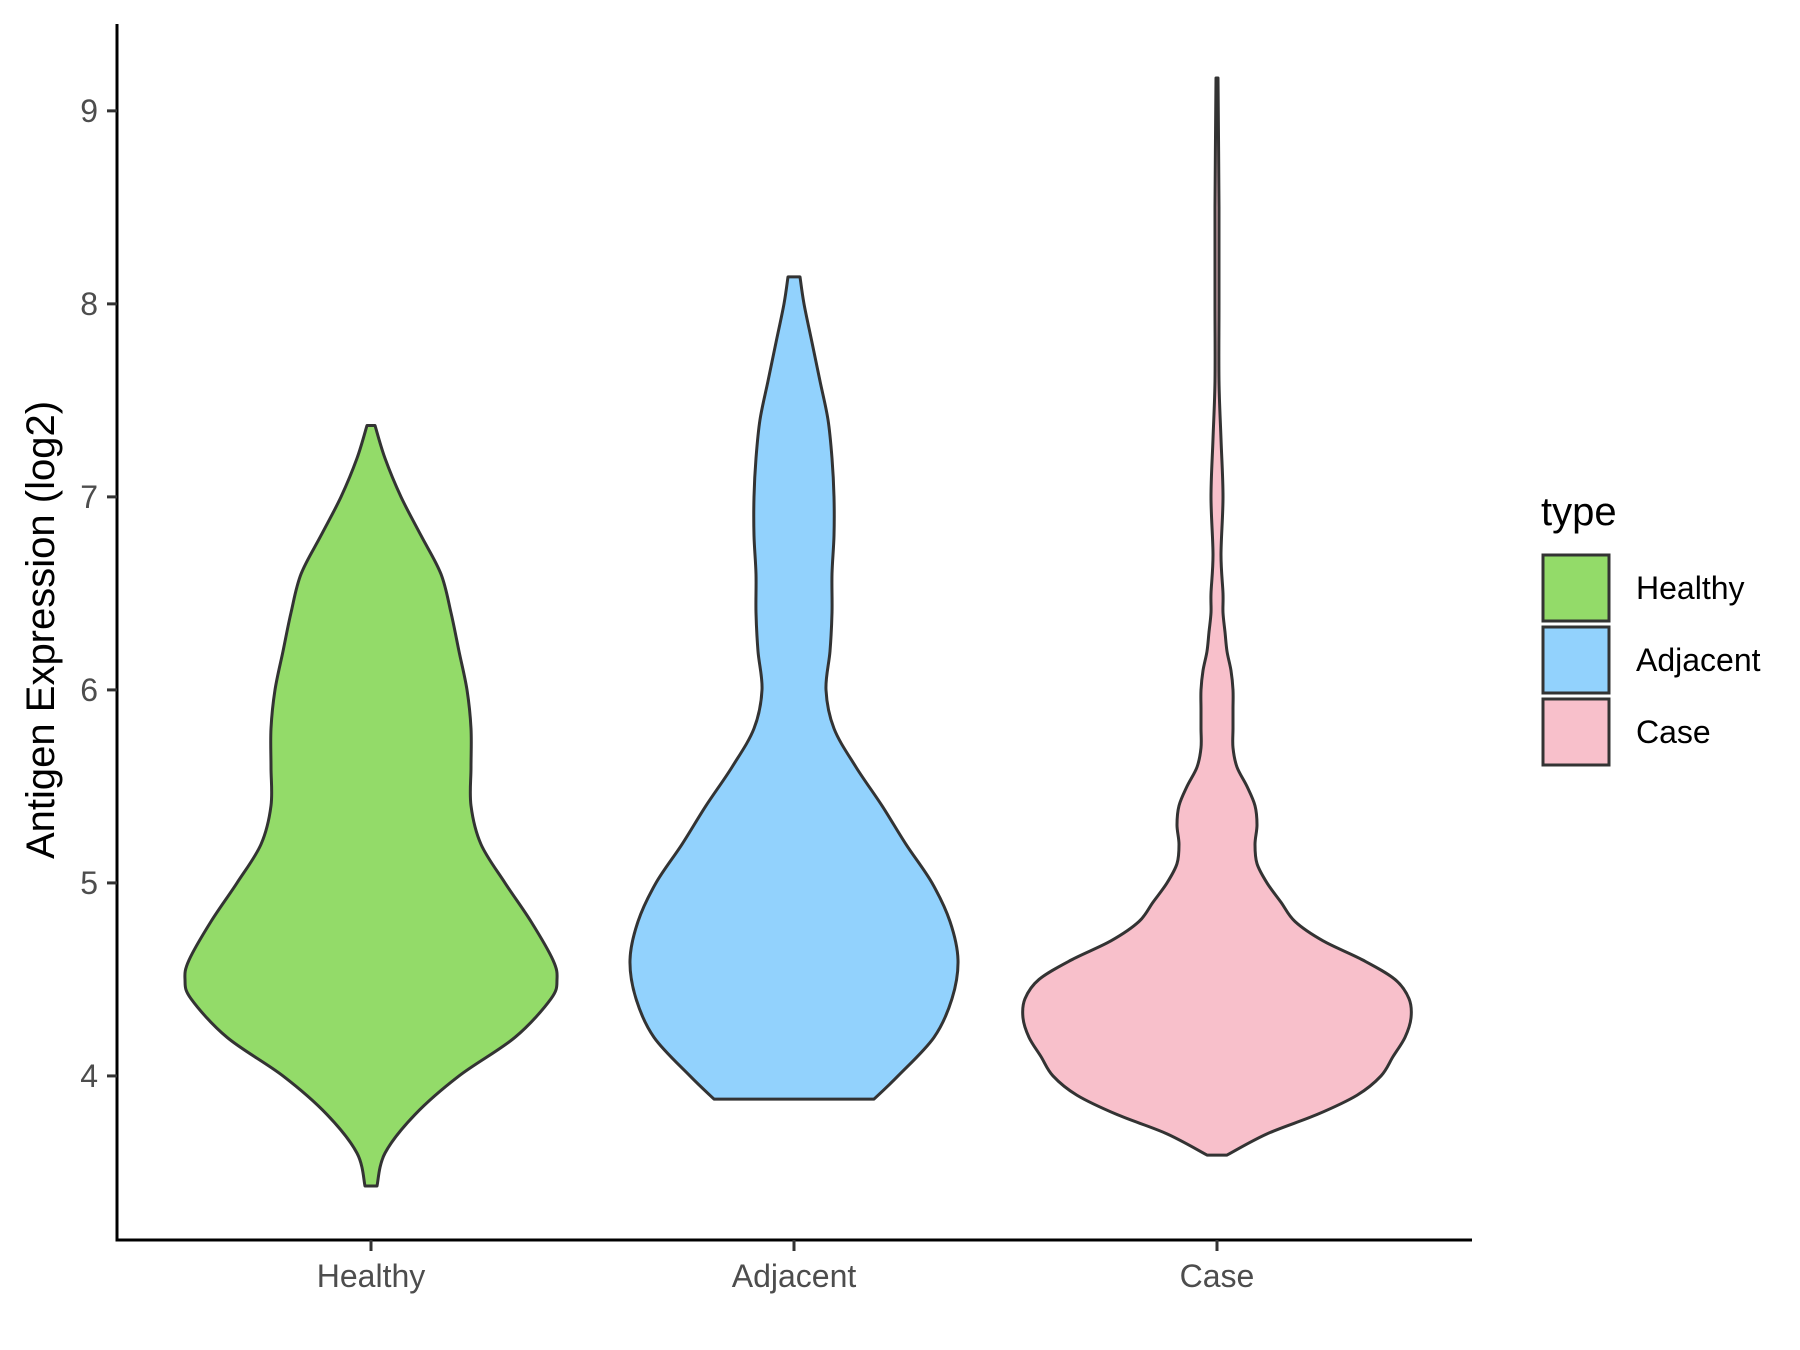  Describe the element at coordinates (41, 630) in the screenshot. I see `y-axis-title: Antigen Expression (log2)` at that location.